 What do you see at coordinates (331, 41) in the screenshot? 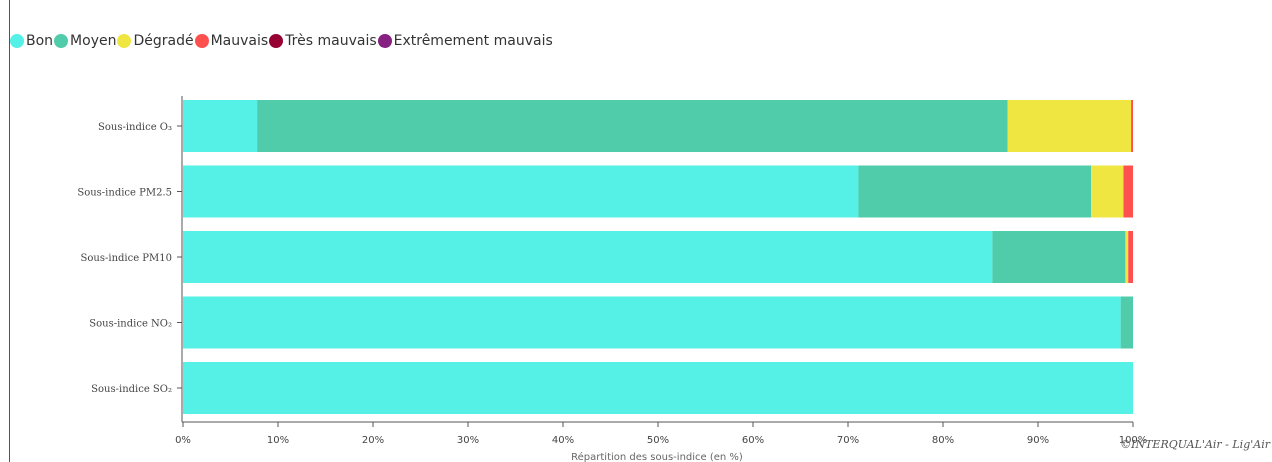
I see `legend-label: Très mauvais` at bounding box center [331, 41].